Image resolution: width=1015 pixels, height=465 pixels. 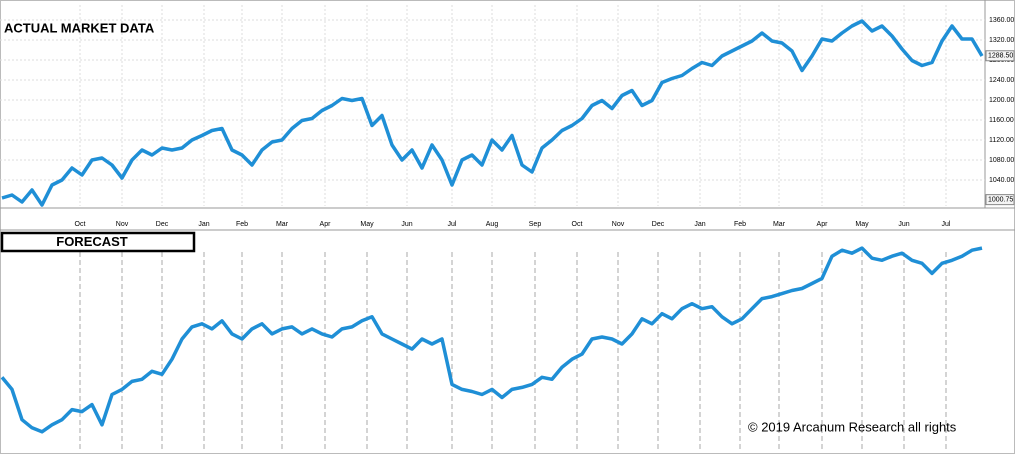 I want to click on chart-title: FORECAST, so click(x=92, y=241).